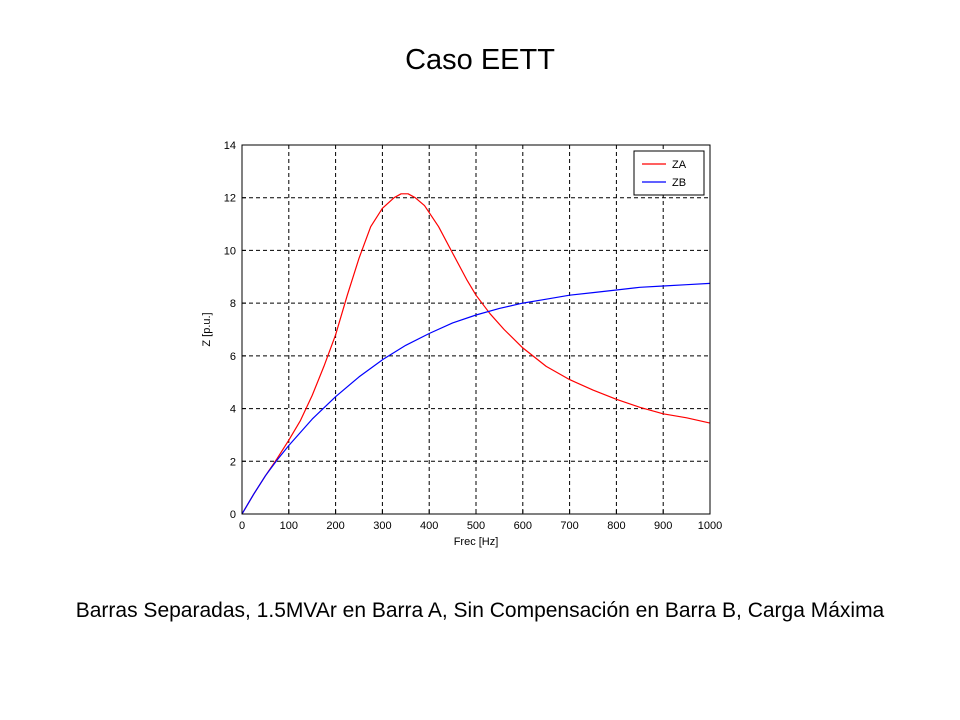  I want to click on x-tick-label: 500, so click(476, 526).